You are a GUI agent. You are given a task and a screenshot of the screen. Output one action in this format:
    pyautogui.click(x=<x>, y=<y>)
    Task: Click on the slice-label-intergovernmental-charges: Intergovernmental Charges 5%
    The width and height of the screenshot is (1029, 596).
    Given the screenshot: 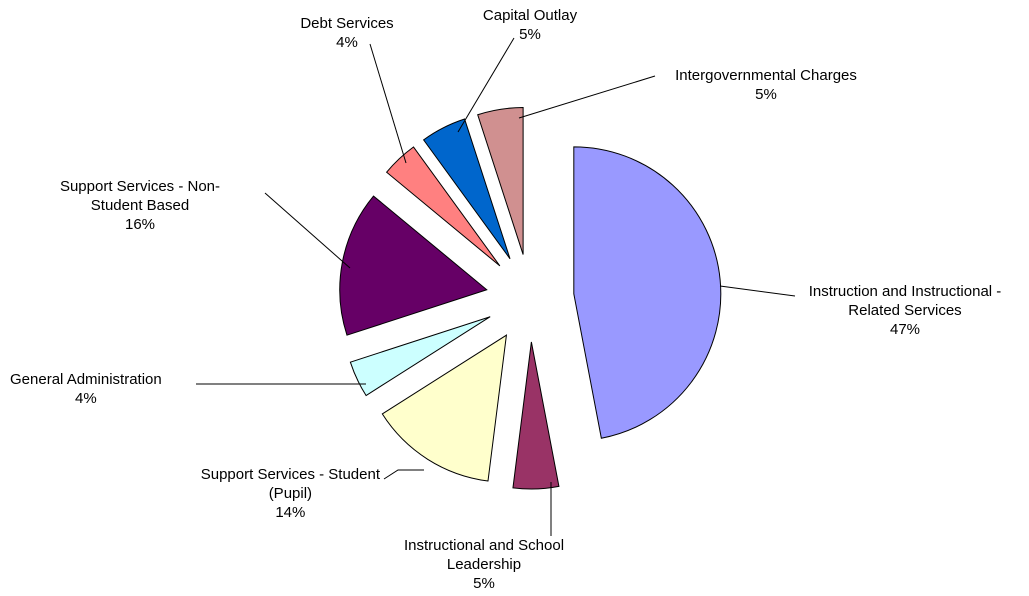 What is the action you would take?
    pyautogui.click(x=766, y=85)
    